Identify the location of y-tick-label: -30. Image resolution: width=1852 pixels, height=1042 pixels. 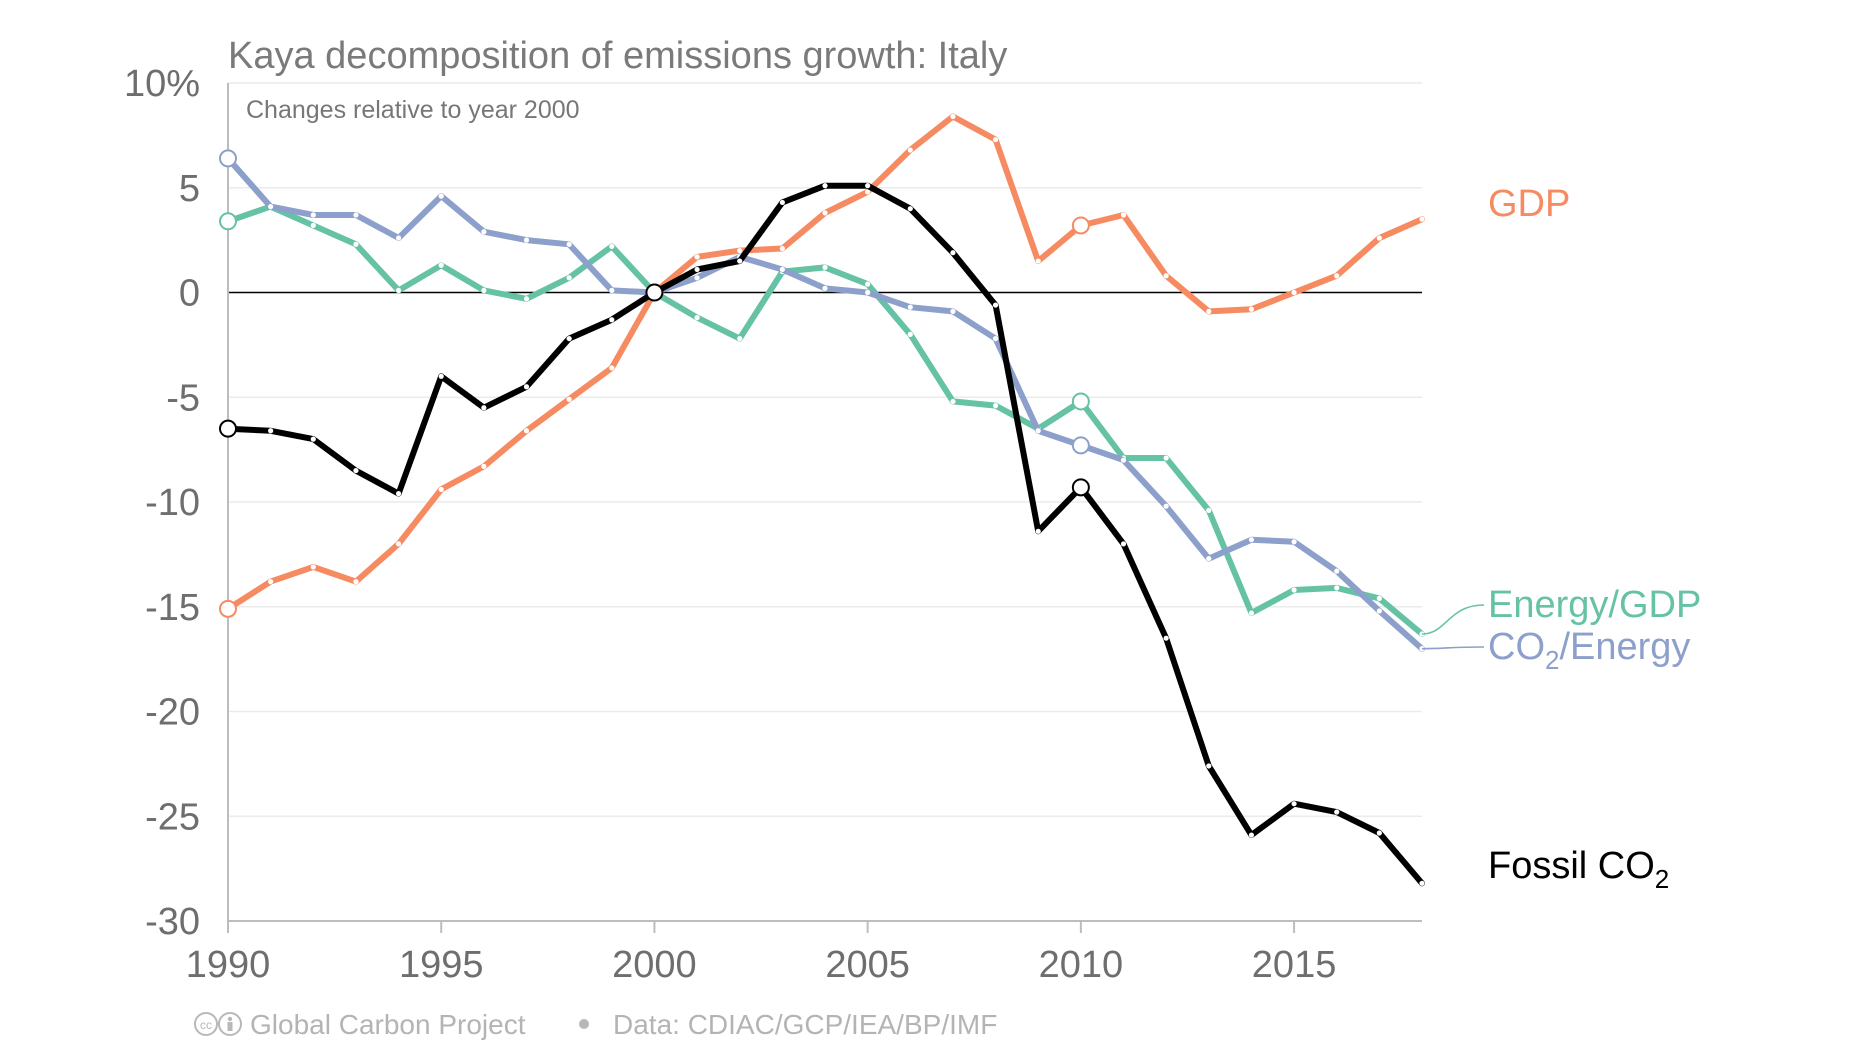
(172, 922).